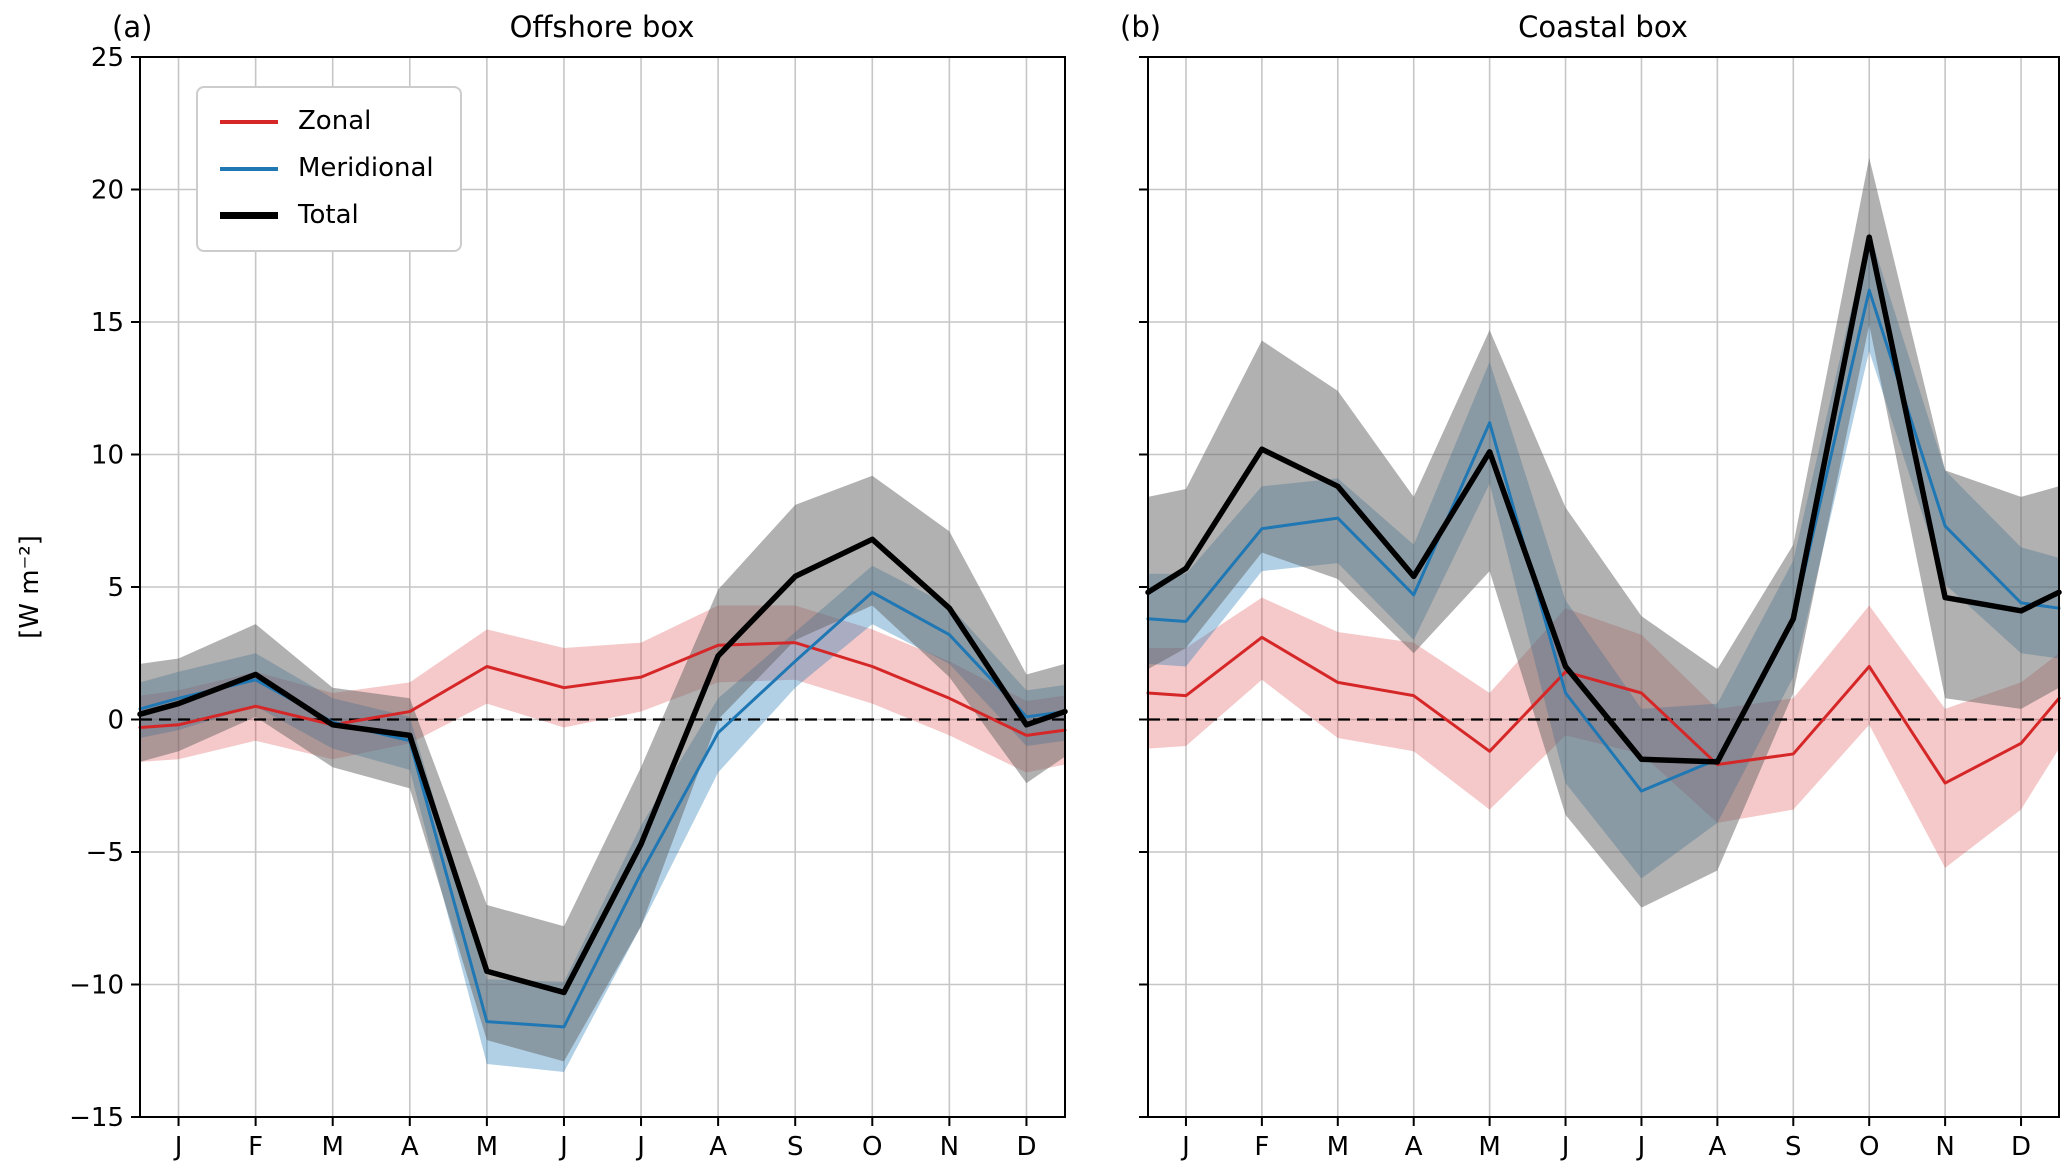 The image size is (2067, 1161). Describe the element at coordinates (602, 27) in the screenshot. I see `panel-a-title: Offshore box` at that location.